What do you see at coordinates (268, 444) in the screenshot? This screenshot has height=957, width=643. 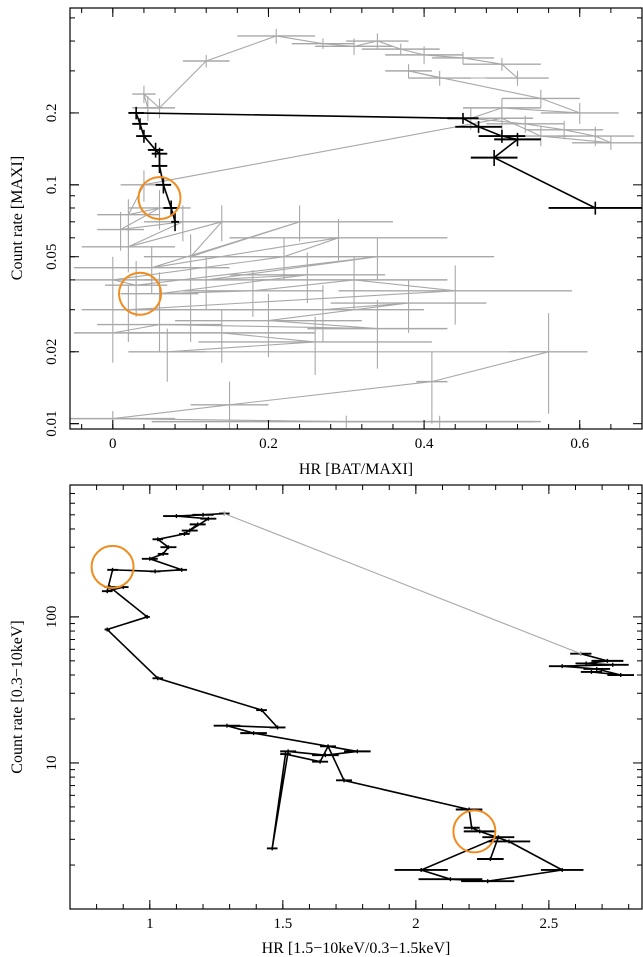 I see `x-tick-label: 0.2` at bounding box center [268, 444].